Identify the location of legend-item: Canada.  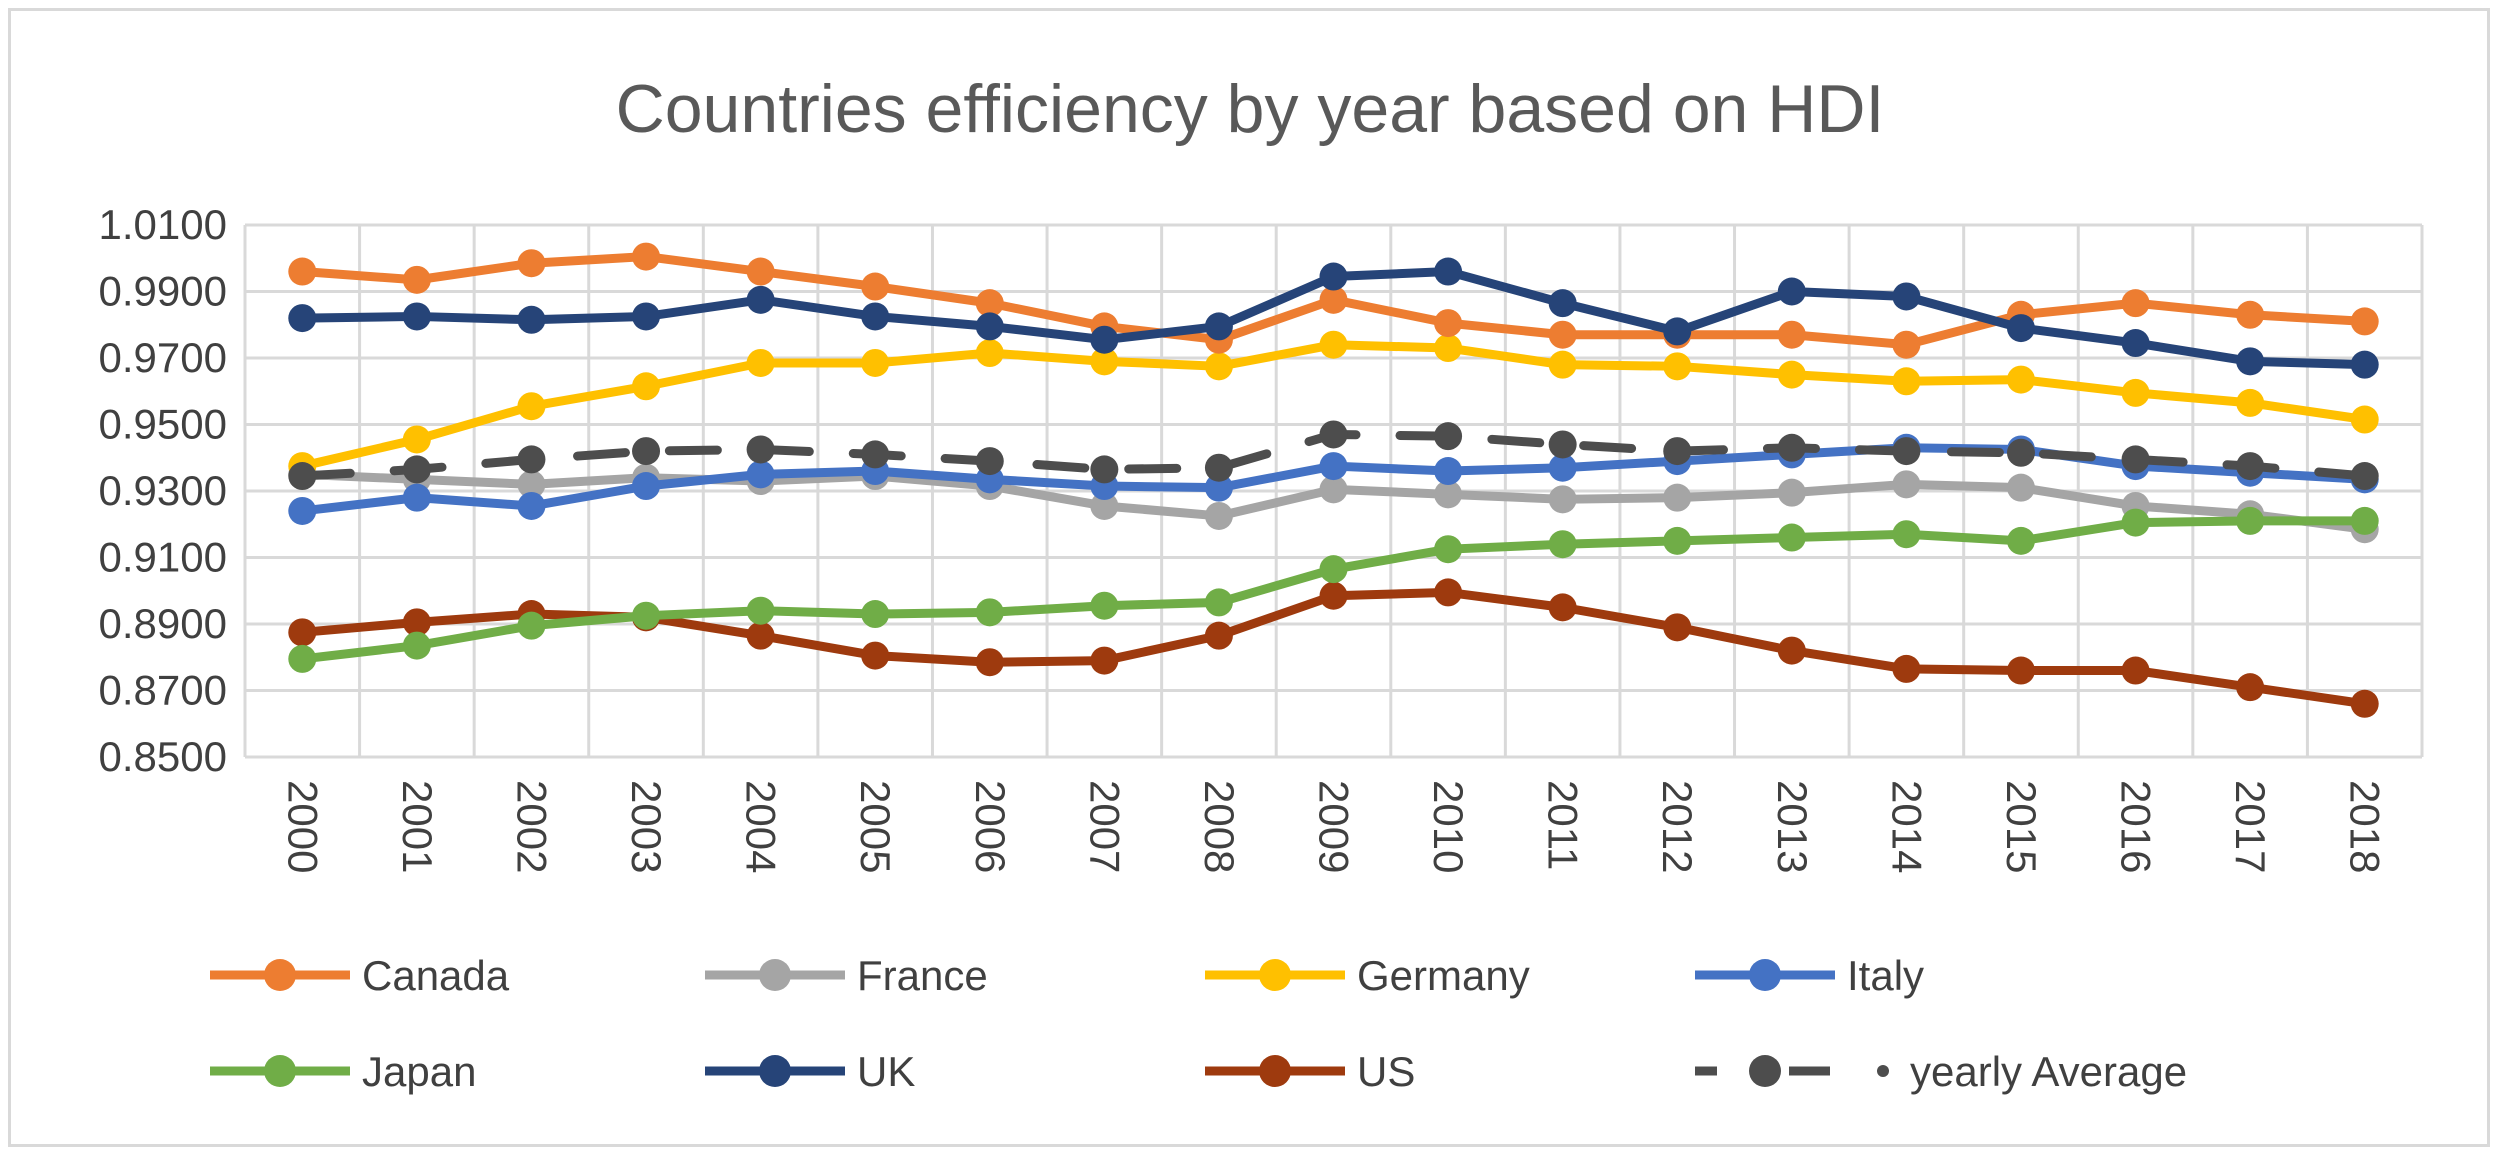
(360, 975).